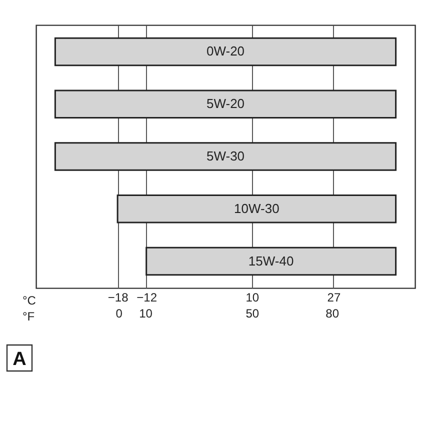  Describe the element at coordinates (225, 156) in the screenshot. I see `y-tick-label: 5W-30` at that location.